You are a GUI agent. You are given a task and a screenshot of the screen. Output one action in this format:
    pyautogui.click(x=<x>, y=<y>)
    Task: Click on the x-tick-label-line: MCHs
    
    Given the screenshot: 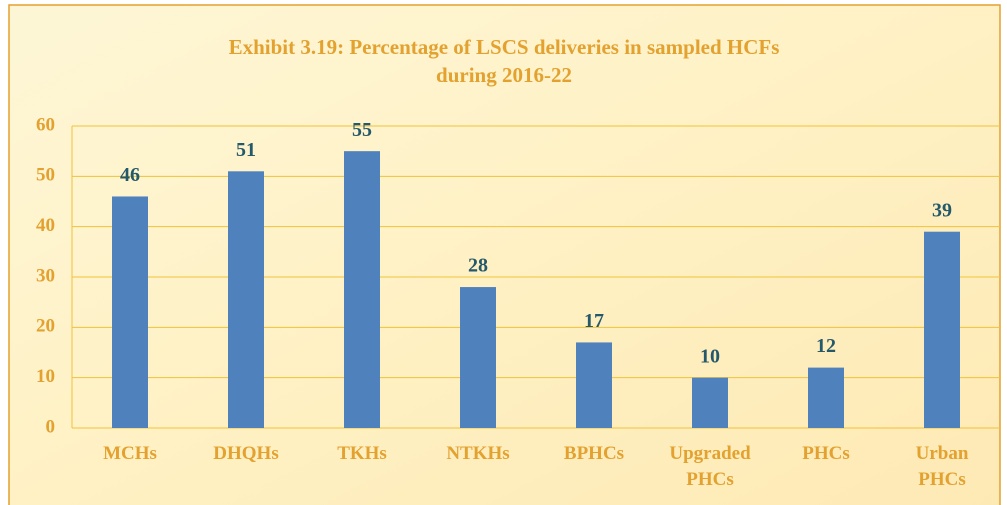 What is the action you would take?
    pyautogui.click(x=130, y=453)
    